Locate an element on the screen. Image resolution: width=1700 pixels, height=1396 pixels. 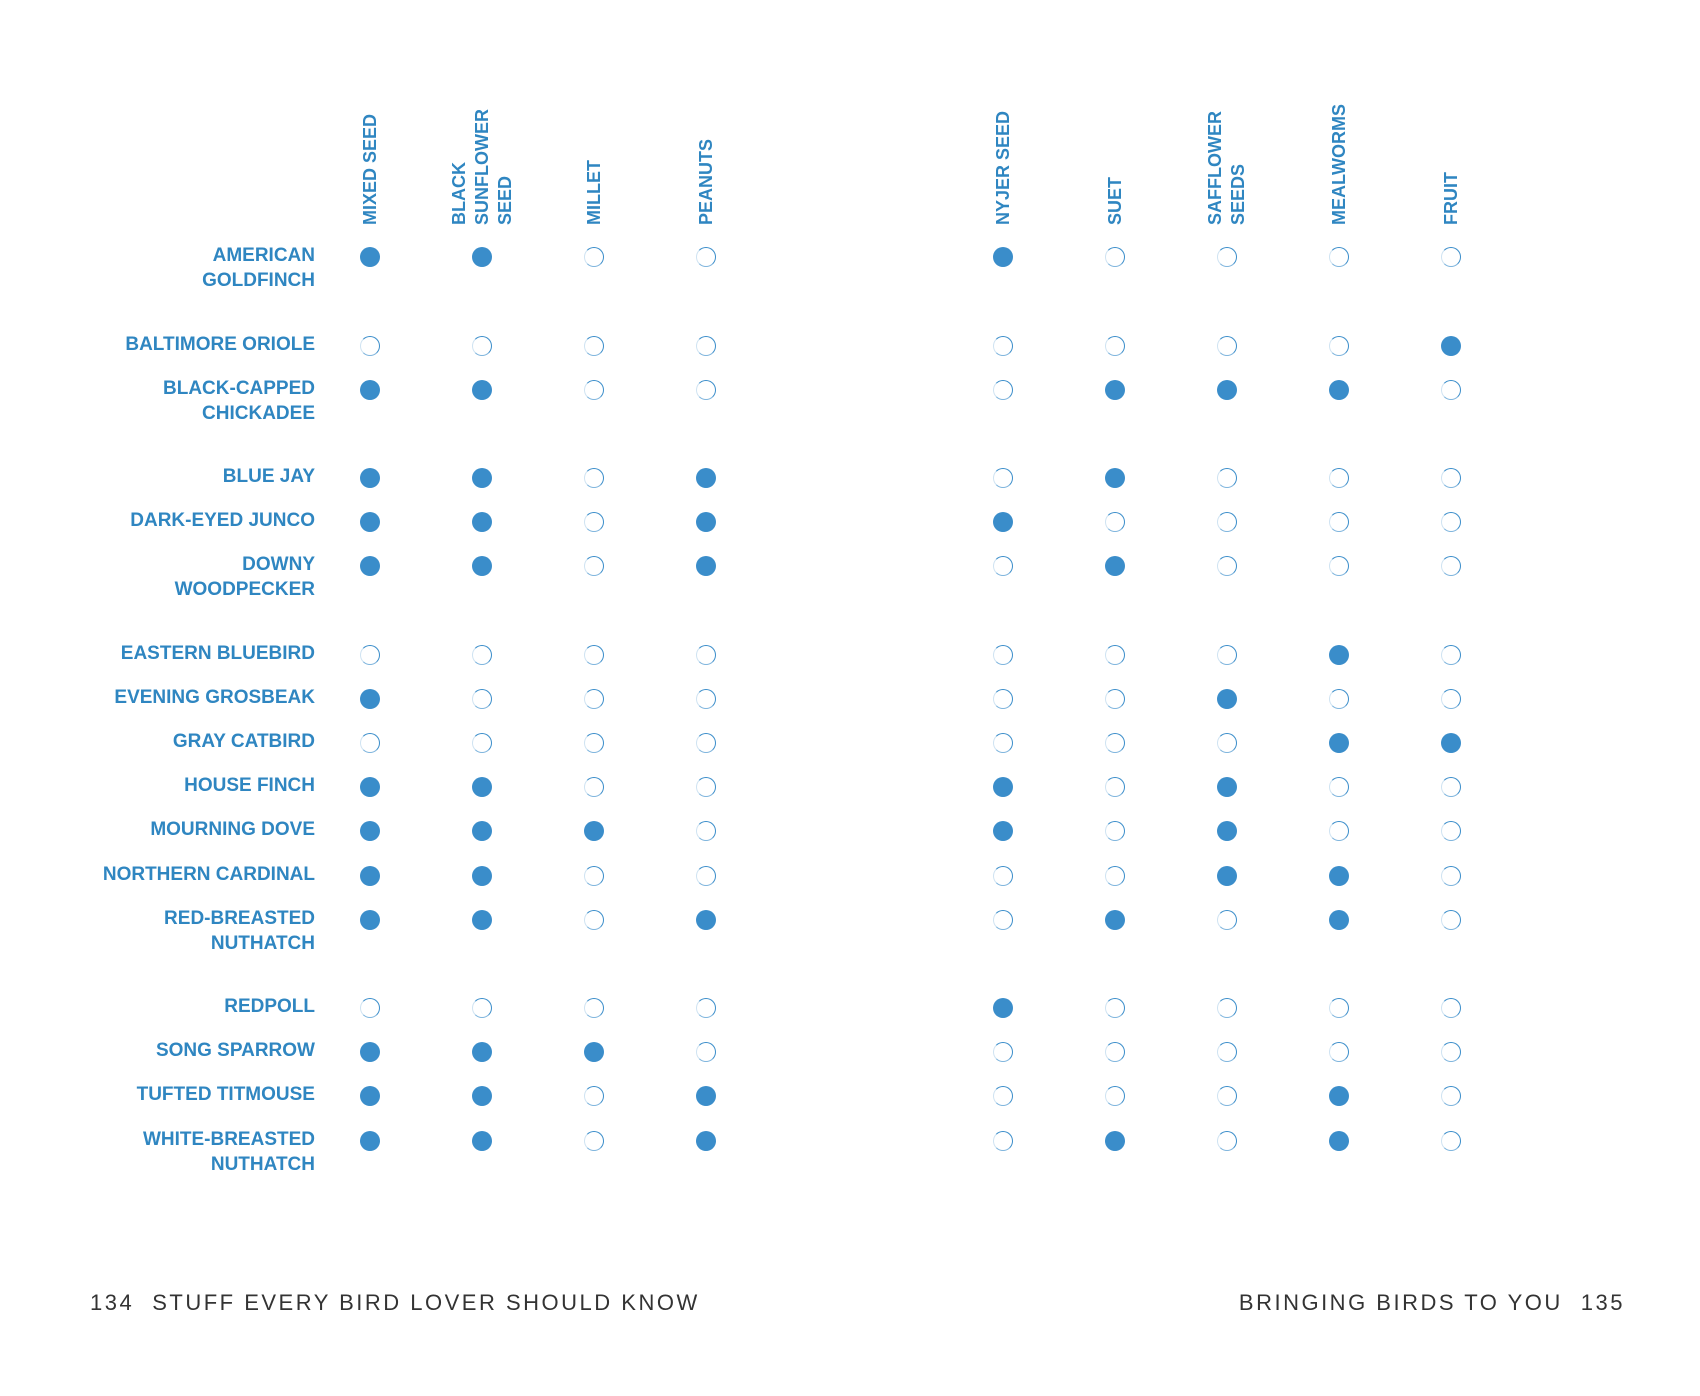
column-header-line: BLACK is located at coordinates (458, 193).